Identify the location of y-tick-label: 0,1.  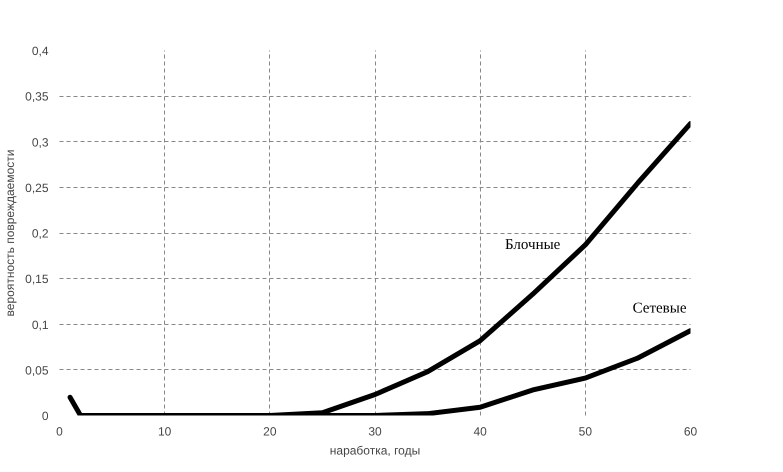
(40, 325).